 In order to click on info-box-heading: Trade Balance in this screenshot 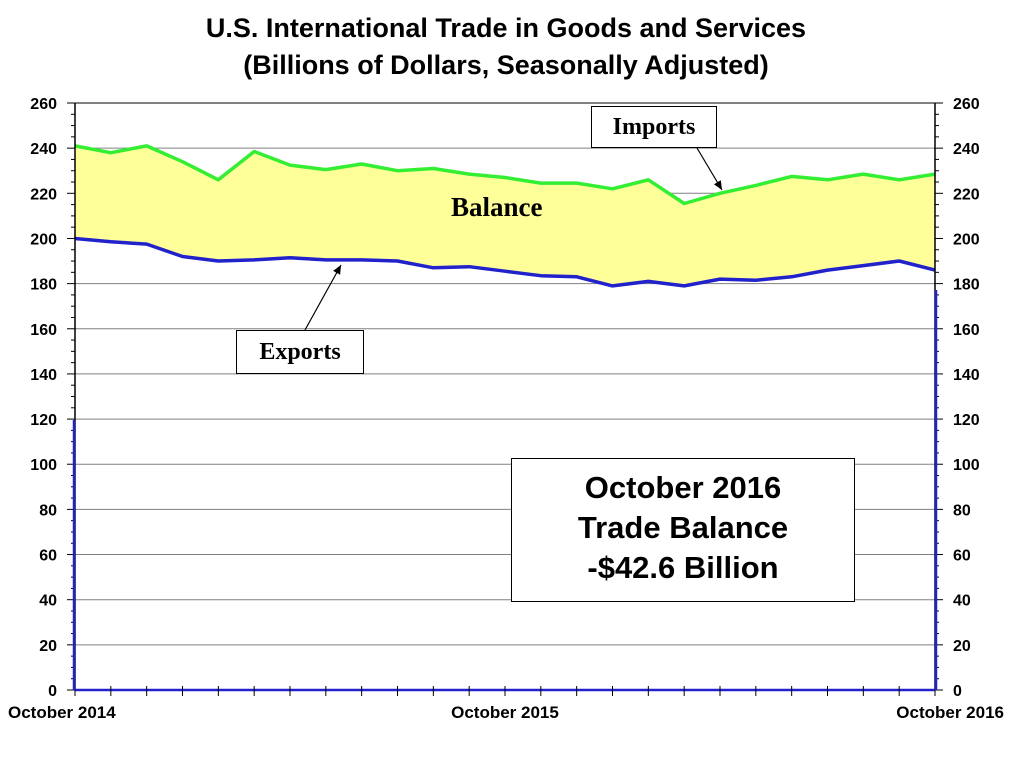, I will do `click(683, 527)`.